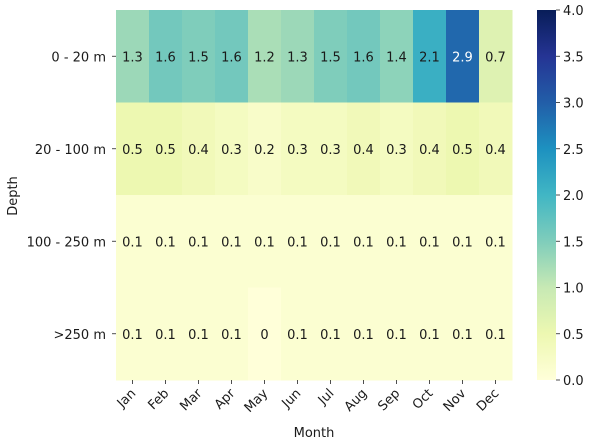  Describe the element at coordinates (13, 196) in the screenshot. I see `y-axis-label: Depth` at that location.